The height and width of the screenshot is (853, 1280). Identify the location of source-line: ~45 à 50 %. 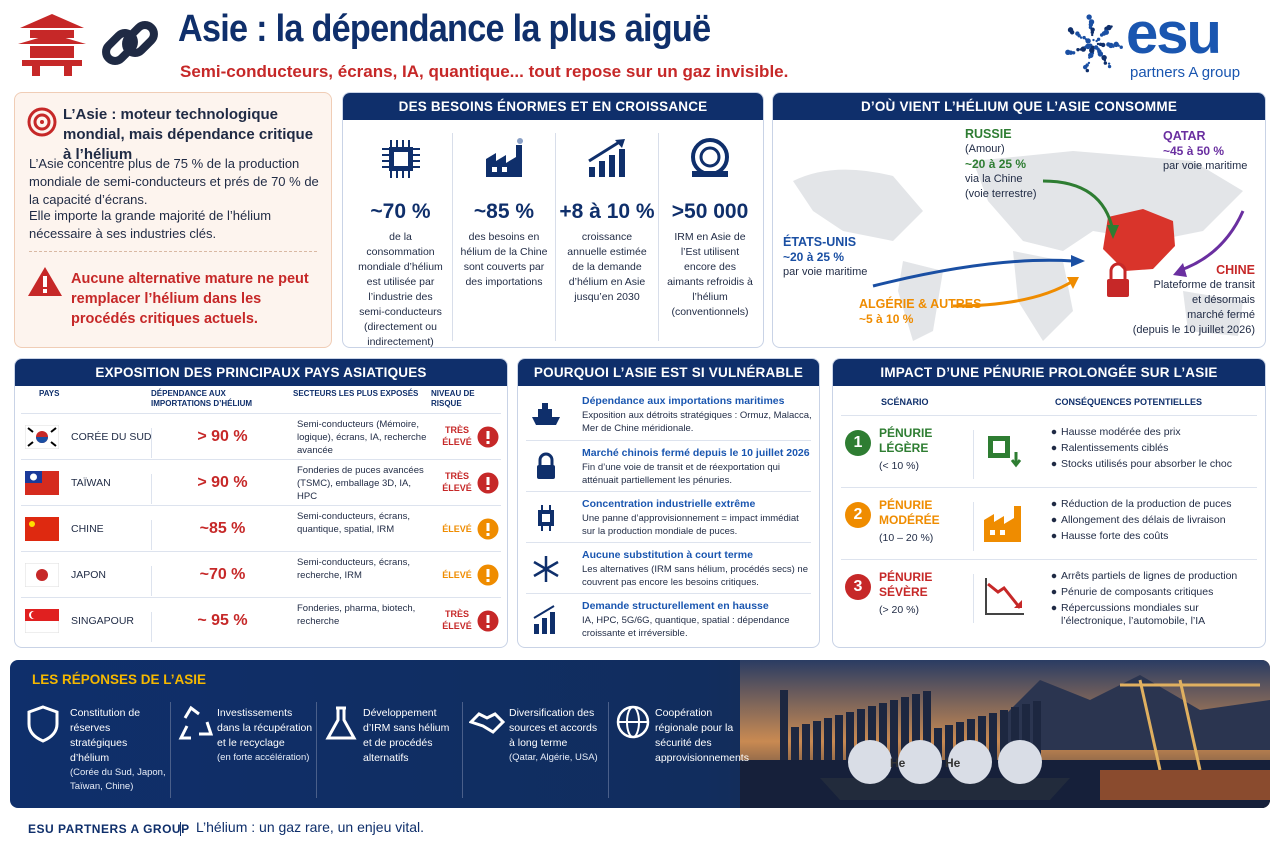
(1194, 151).